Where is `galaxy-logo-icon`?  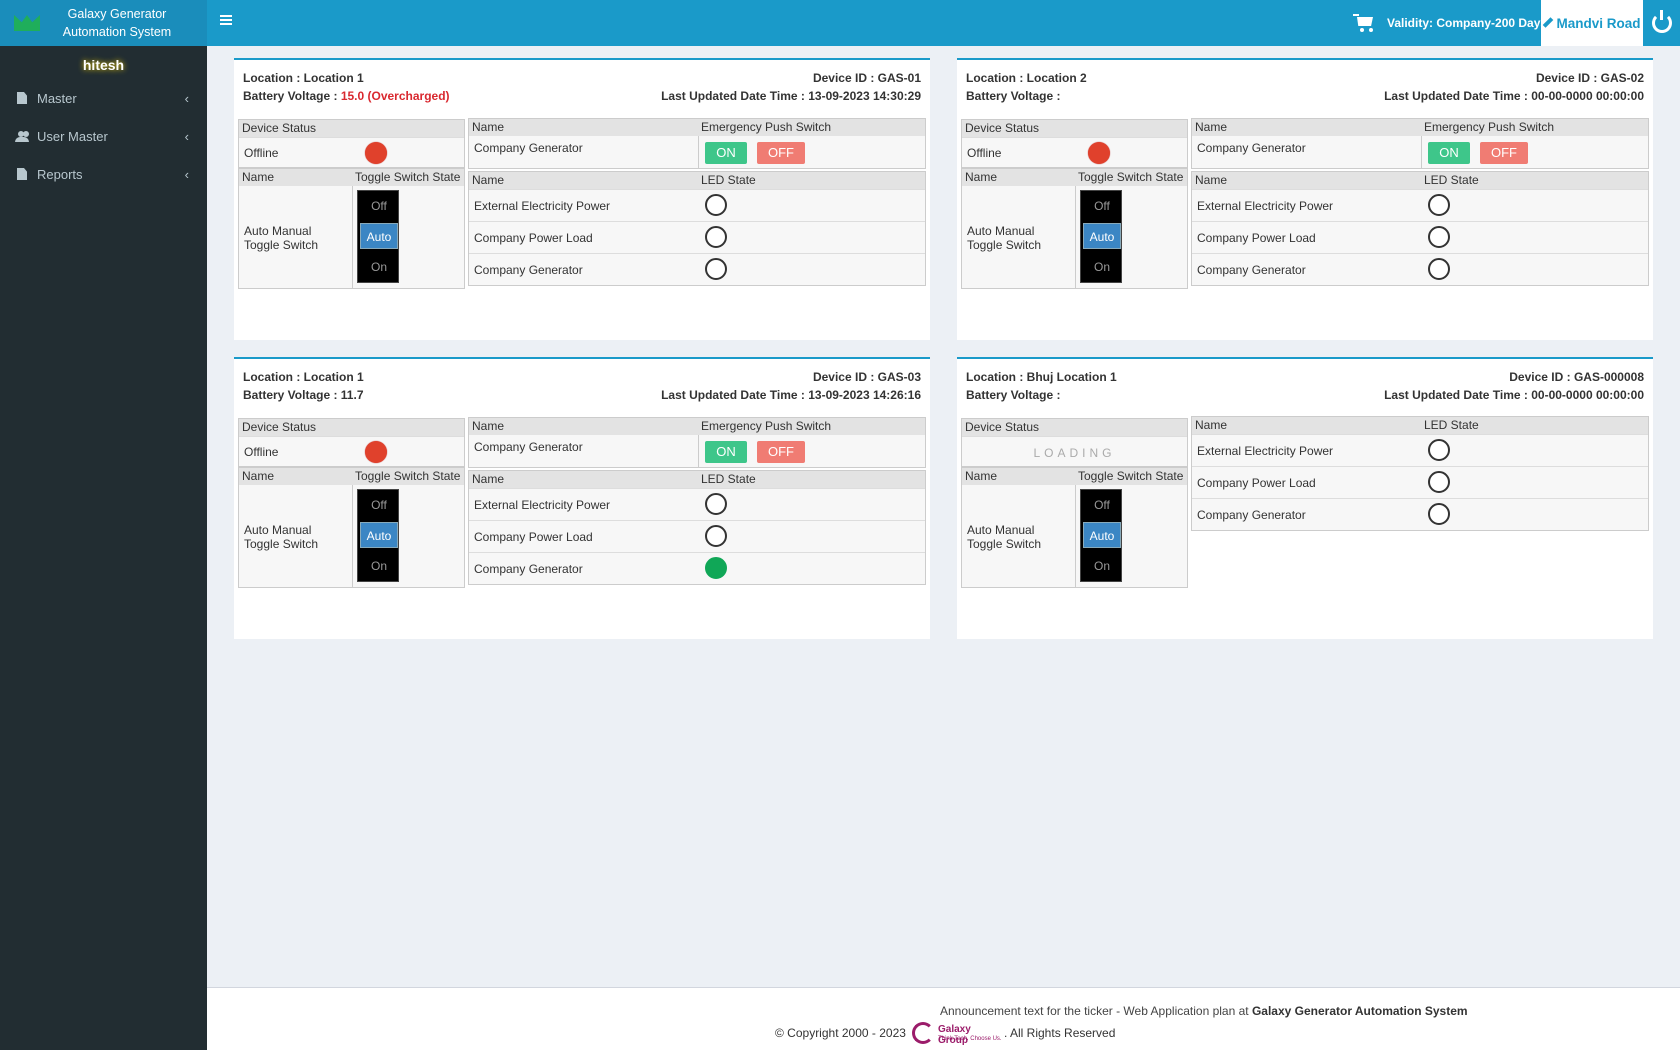 galaxy-logo-icon is located at coordinates (27, 23).